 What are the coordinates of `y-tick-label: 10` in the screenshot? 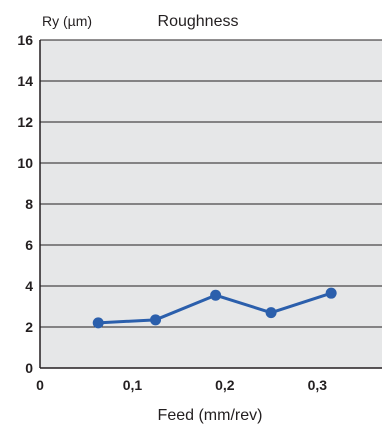 It's located at (25, 163).